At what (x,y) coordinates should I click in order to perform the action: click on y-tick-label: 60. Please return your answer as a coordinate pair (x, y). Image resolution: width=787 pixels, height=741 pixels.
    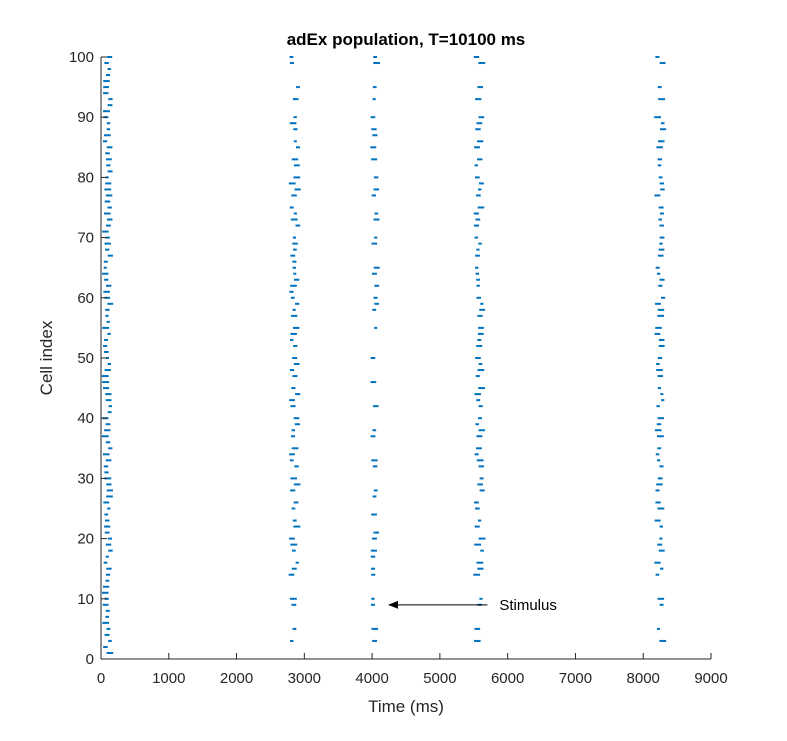
    Looking at the image, I should click on (85, 298).